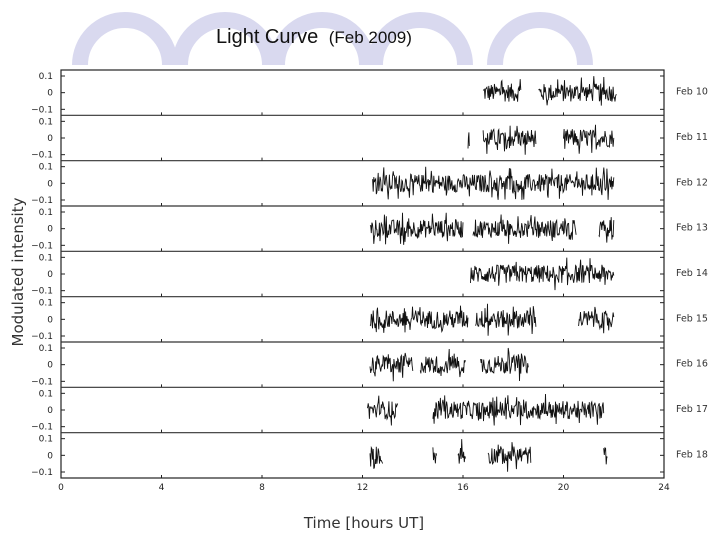  Describe the element at coordinates (369, 137) in the screenshot. I see `light-curve-panel: 0.1 0 −0.1 Feb 11` at that location.